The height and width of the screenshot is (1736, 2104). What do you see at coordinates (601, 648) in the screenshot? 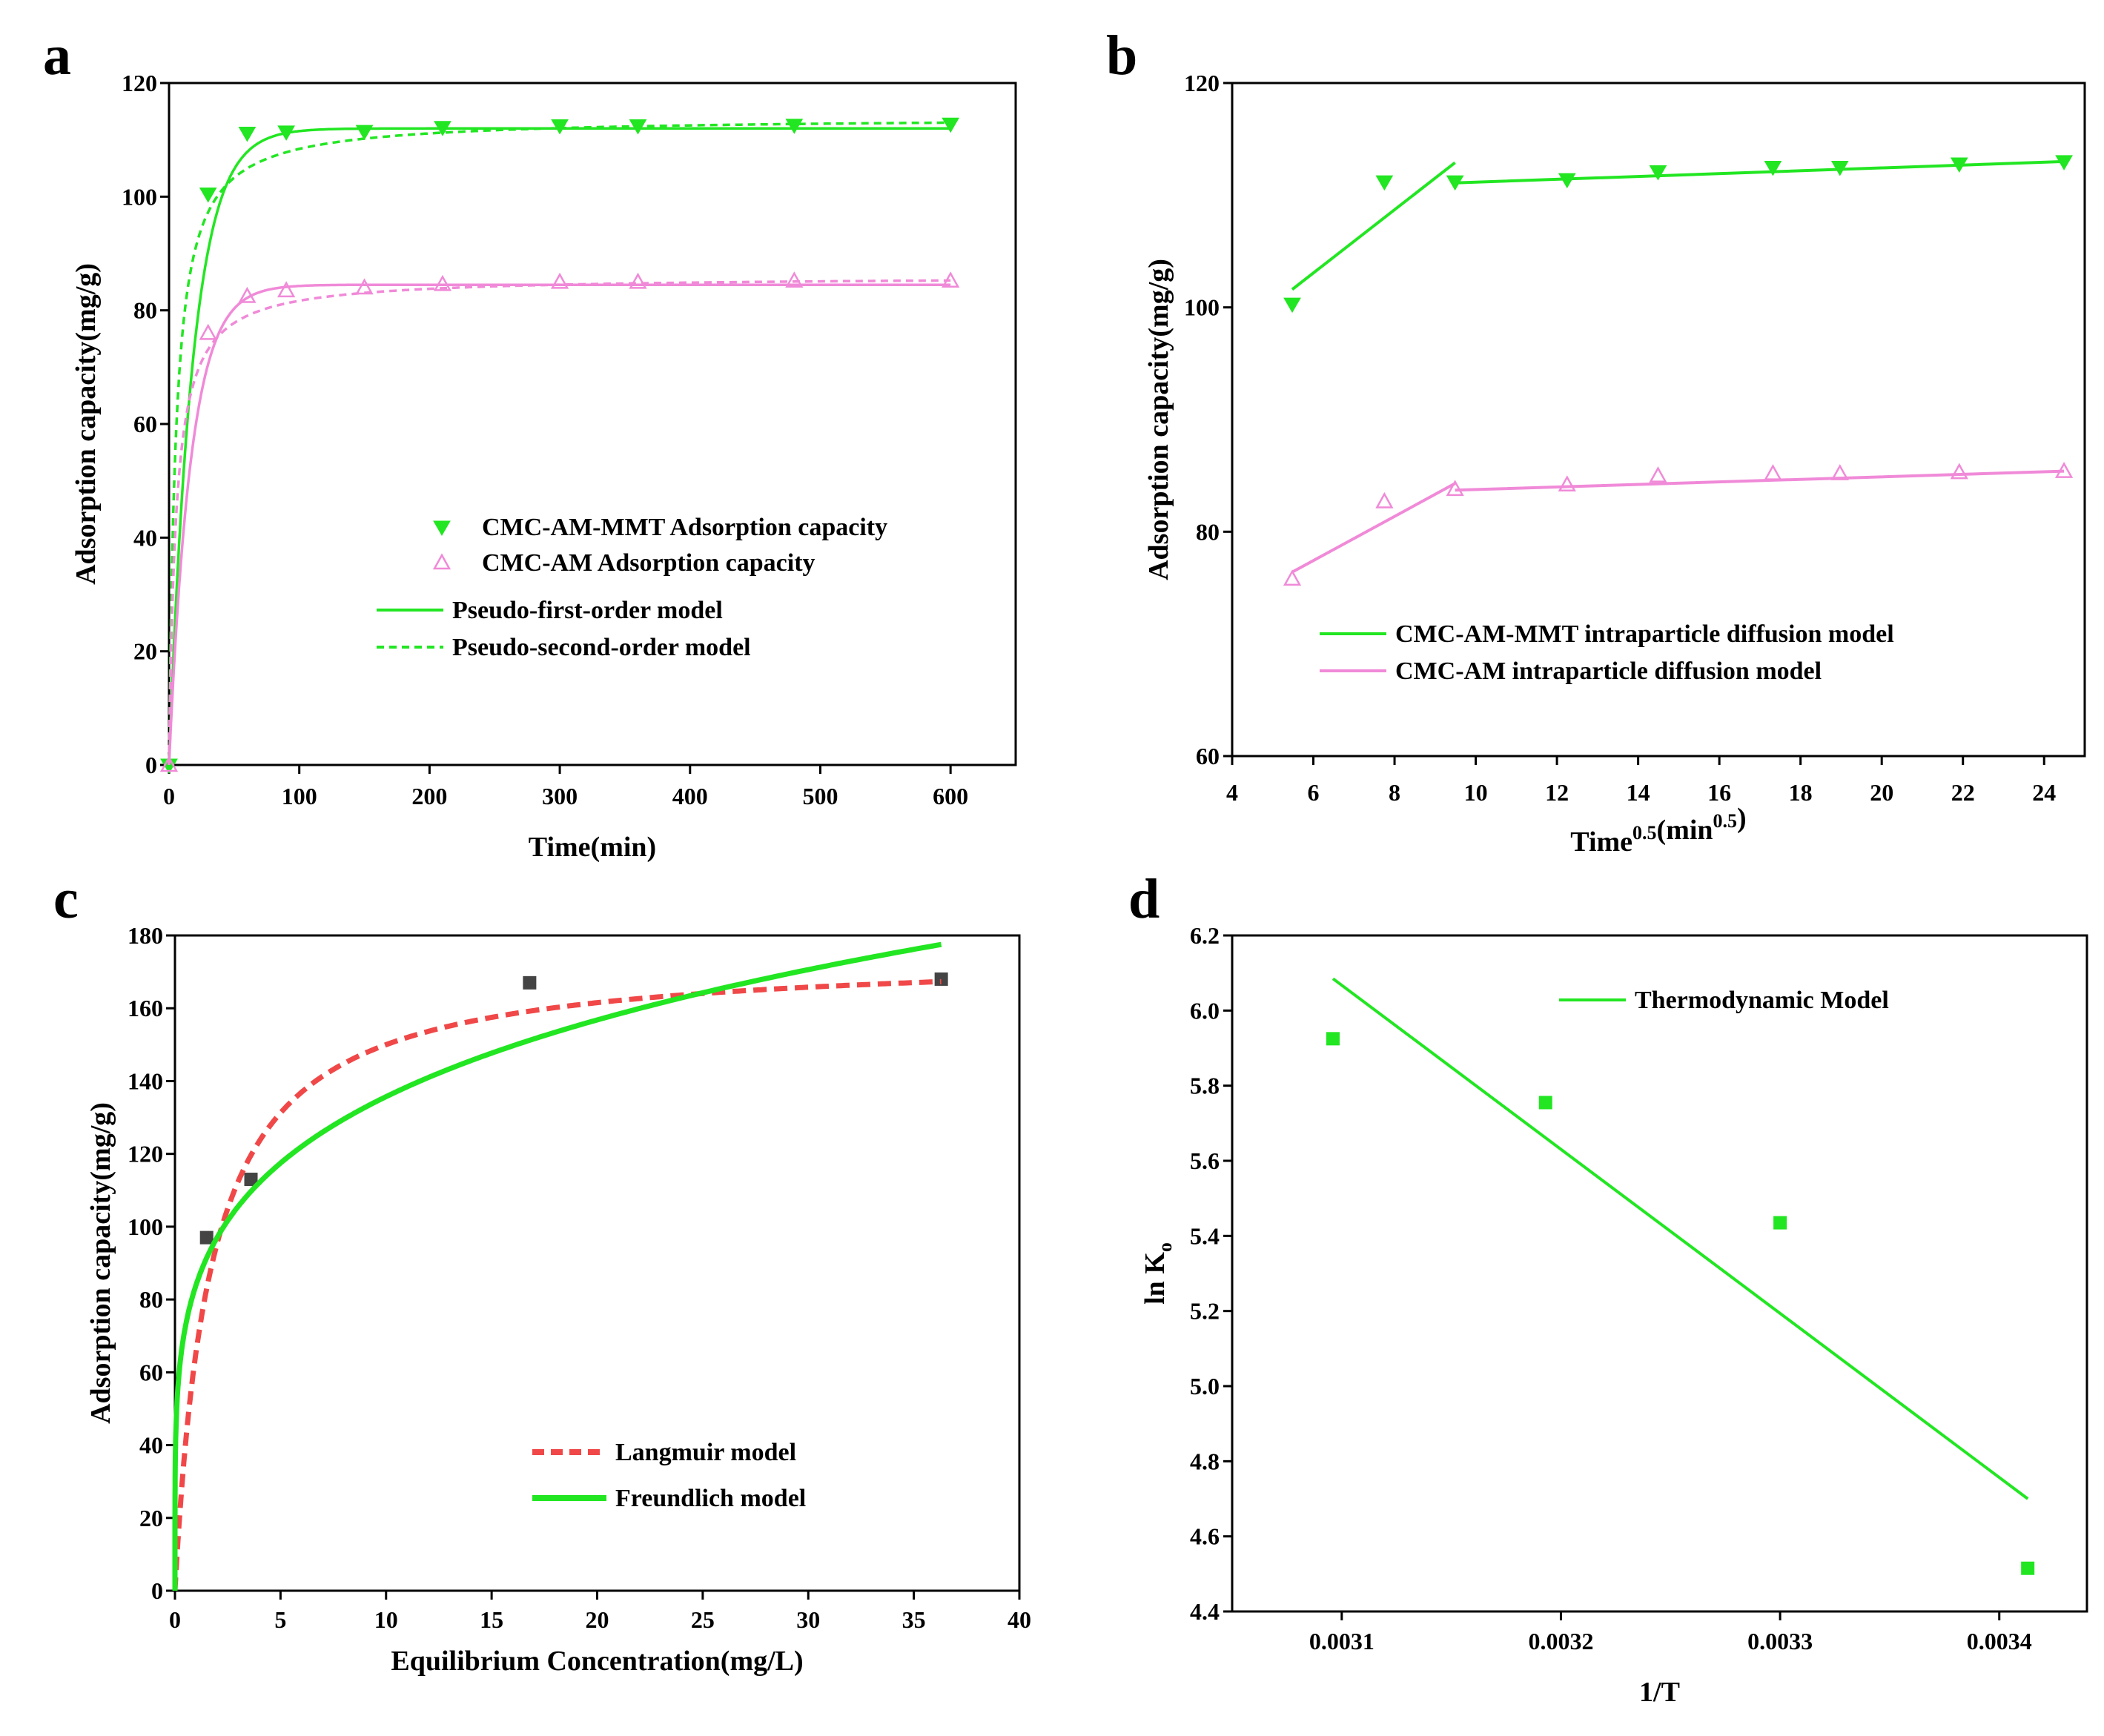
I see `legend-label: Pseudo-second-order model` at bounding box center [601, 648].